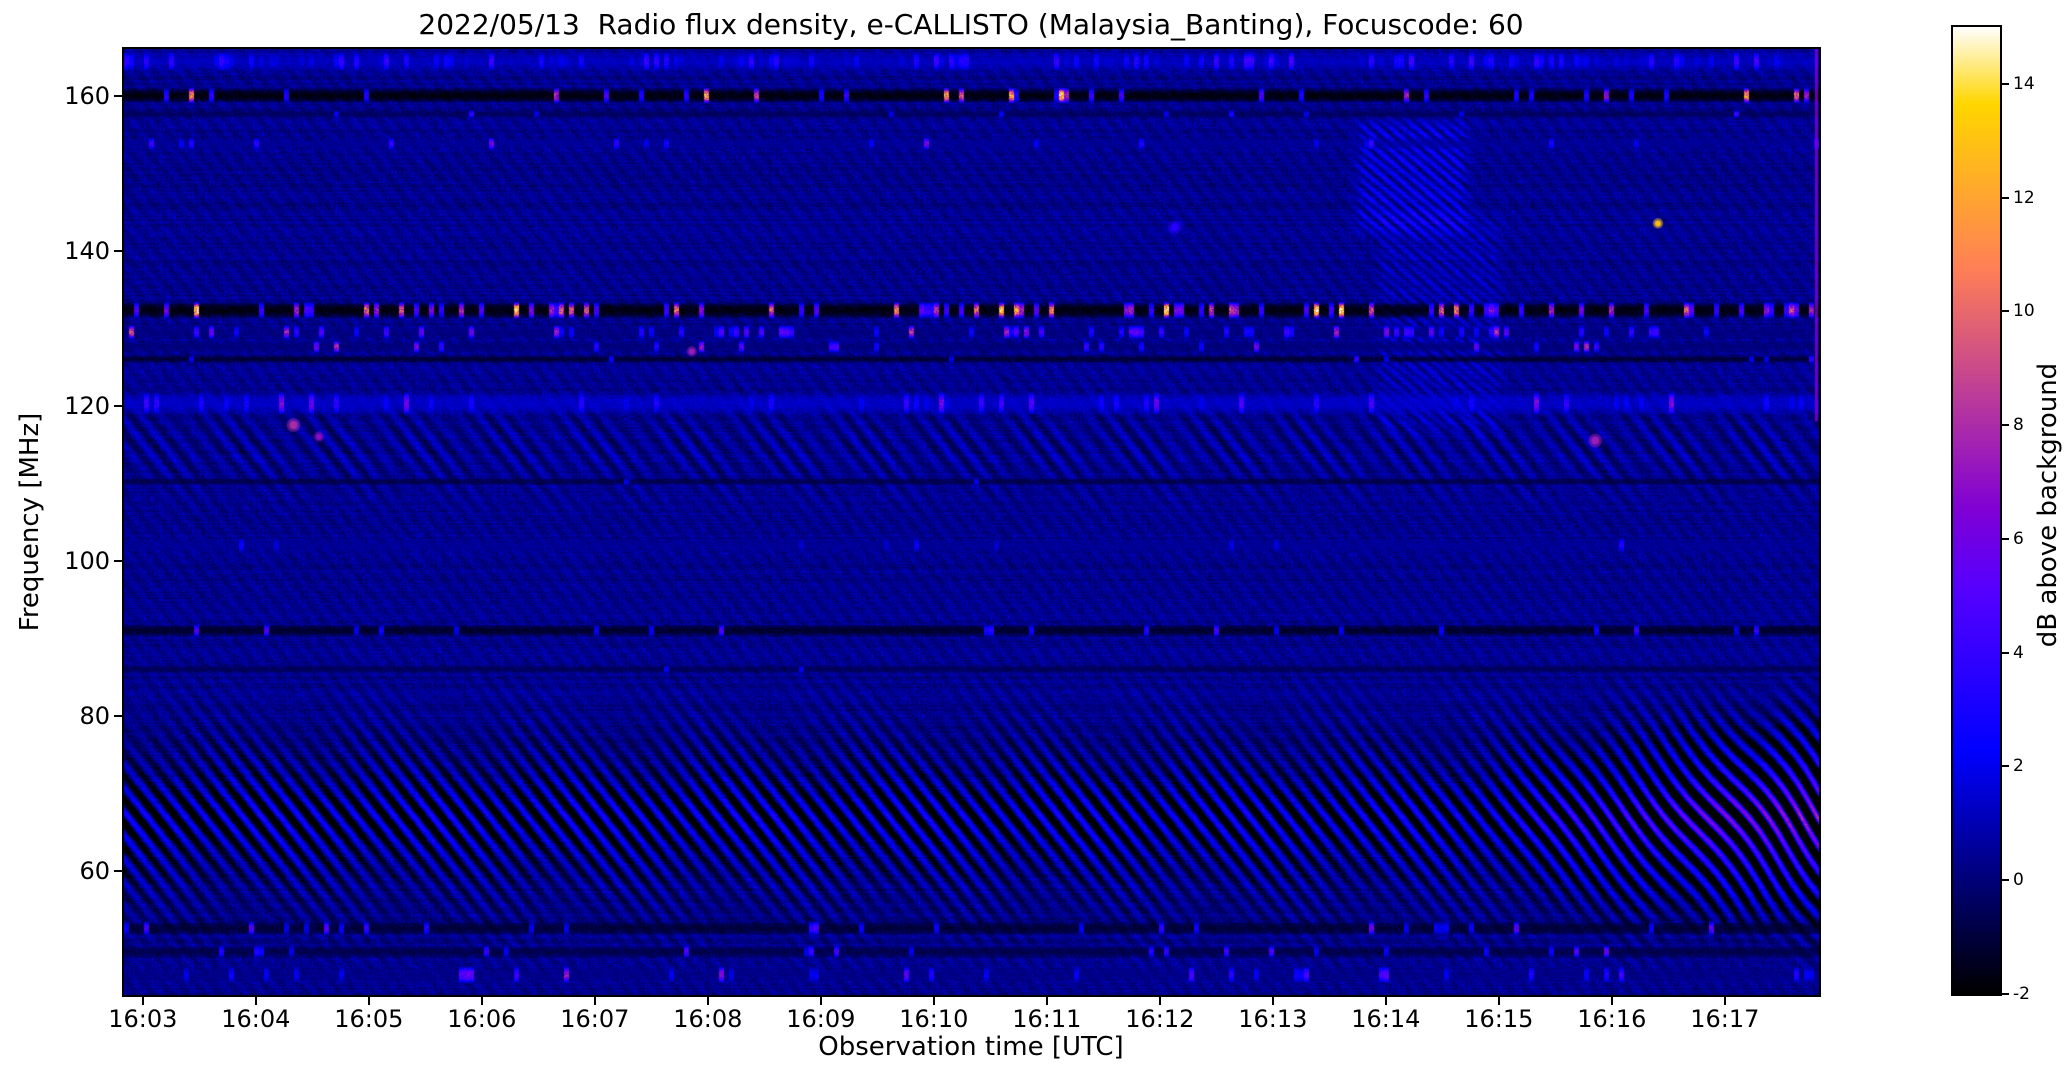 The width and height of the screenshot is (2066, 1067). I want to click on colorbar-tick-label: 8, so click(2018, 425).